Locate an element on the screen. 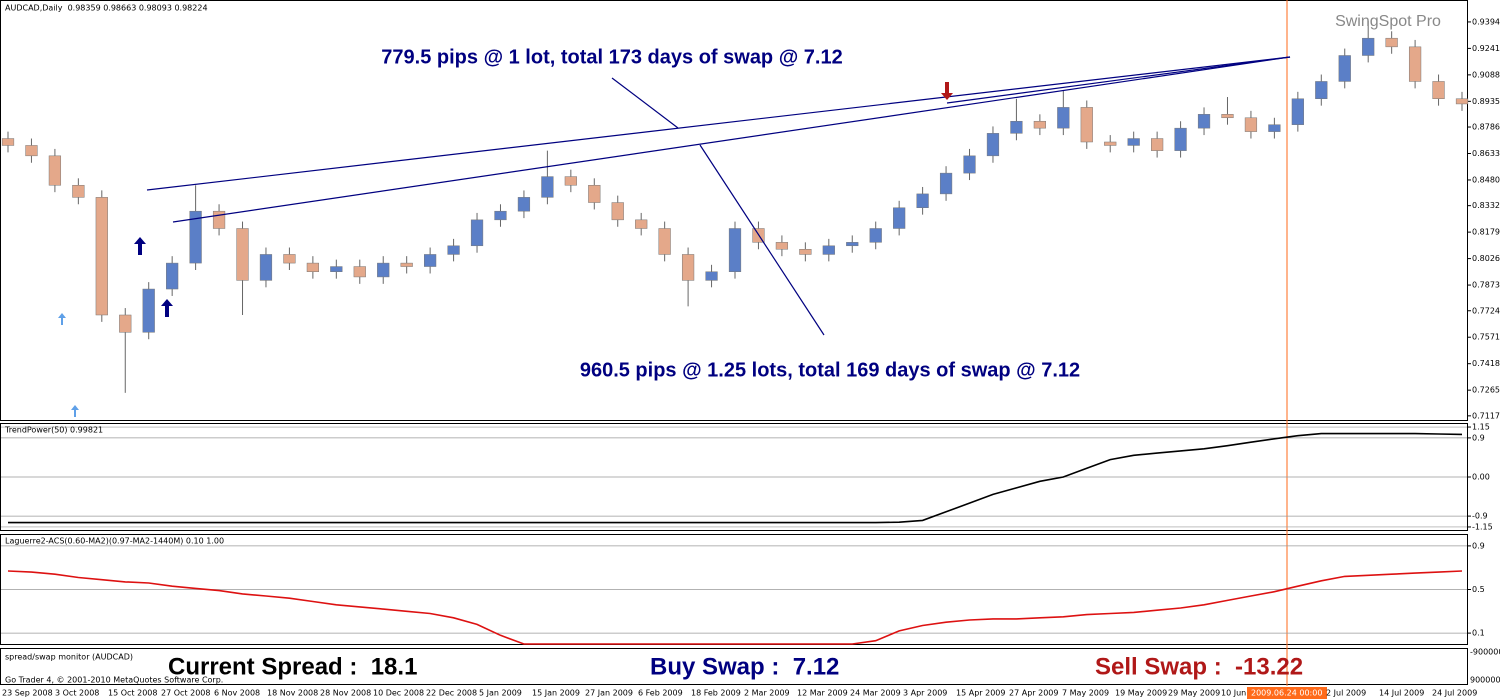 Image resolution: width=1500 pixels, height=700 pixels. cursor-date-box is located at coordinates (1287, 693).